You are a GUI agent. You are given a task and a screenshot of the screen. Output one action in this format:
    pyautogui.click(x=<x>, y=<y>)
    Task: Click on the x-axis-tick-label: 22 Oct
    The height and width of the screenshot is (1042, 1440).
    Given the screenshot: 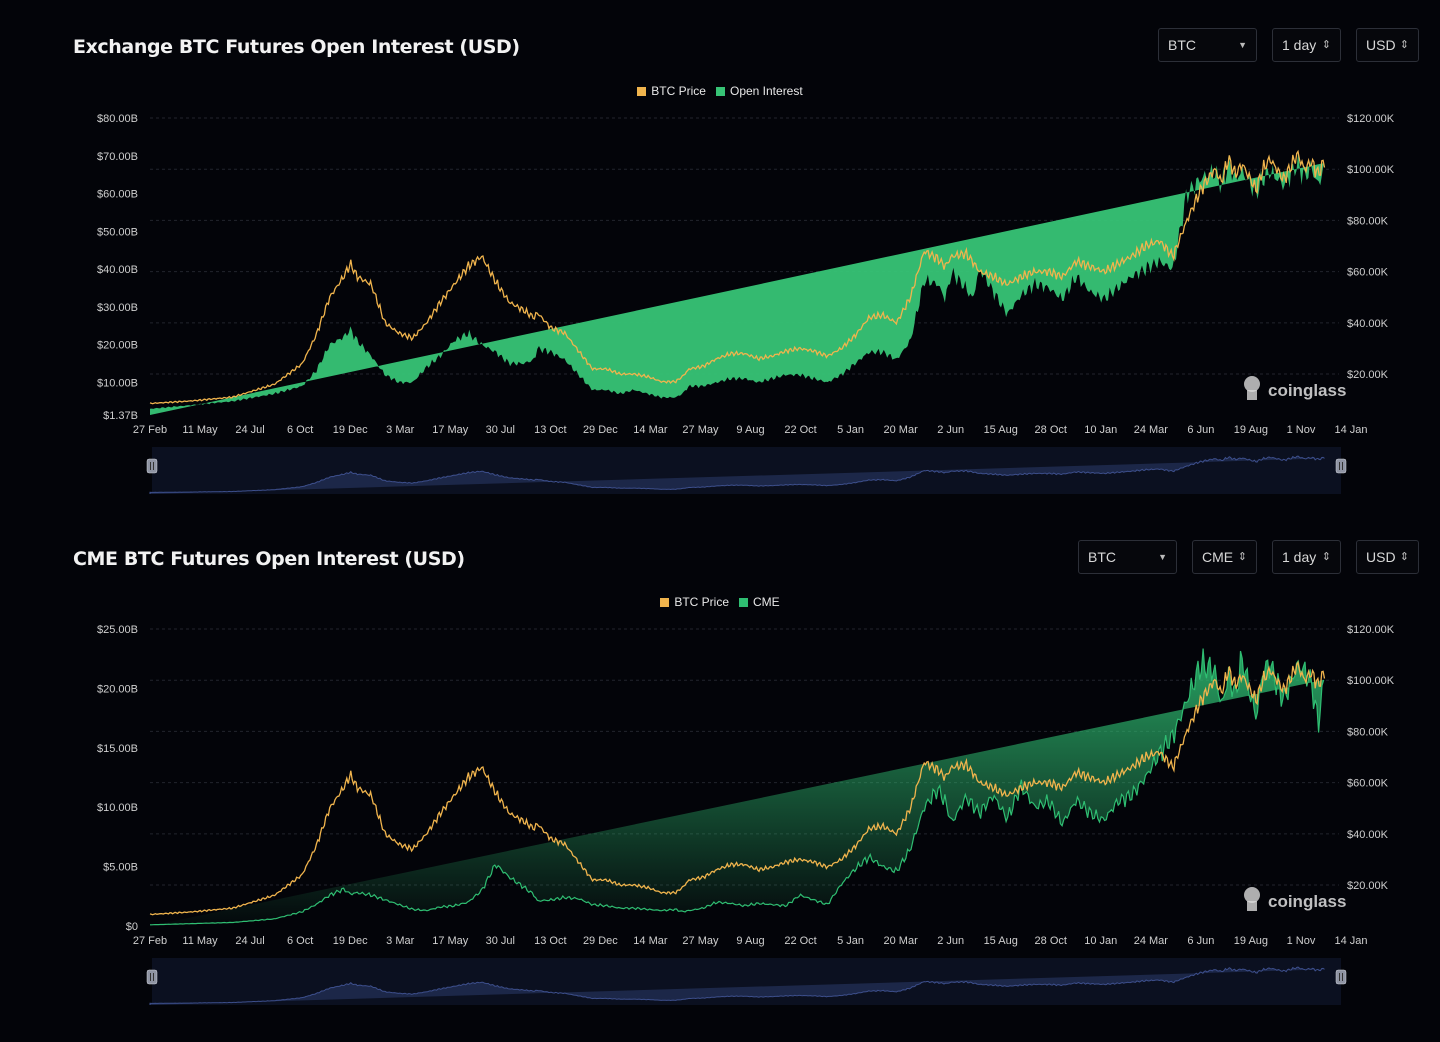 What is the action you would take?
    pyautogui.click(x=800, y=941)
    